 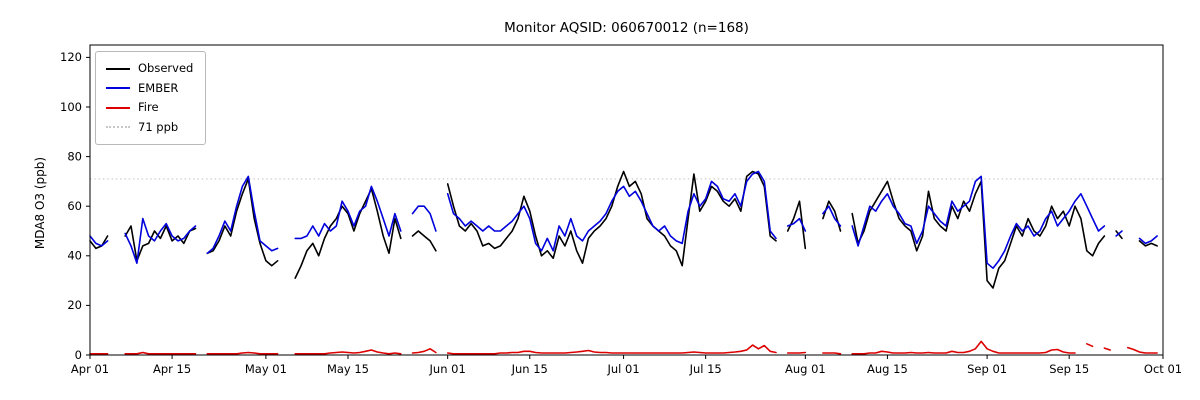 What do you see at coordinates (166, 68) in the screenshot?
I see `legend-label-observed: Observed` at bounding box center [166, 68].